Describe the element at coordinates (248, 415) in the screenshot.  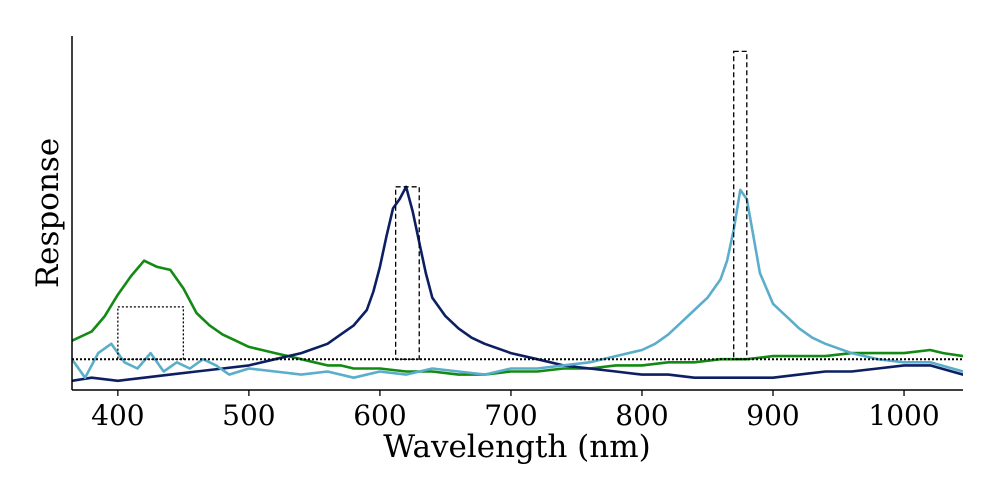
I see `x-tick-label-500: 500` at that location.